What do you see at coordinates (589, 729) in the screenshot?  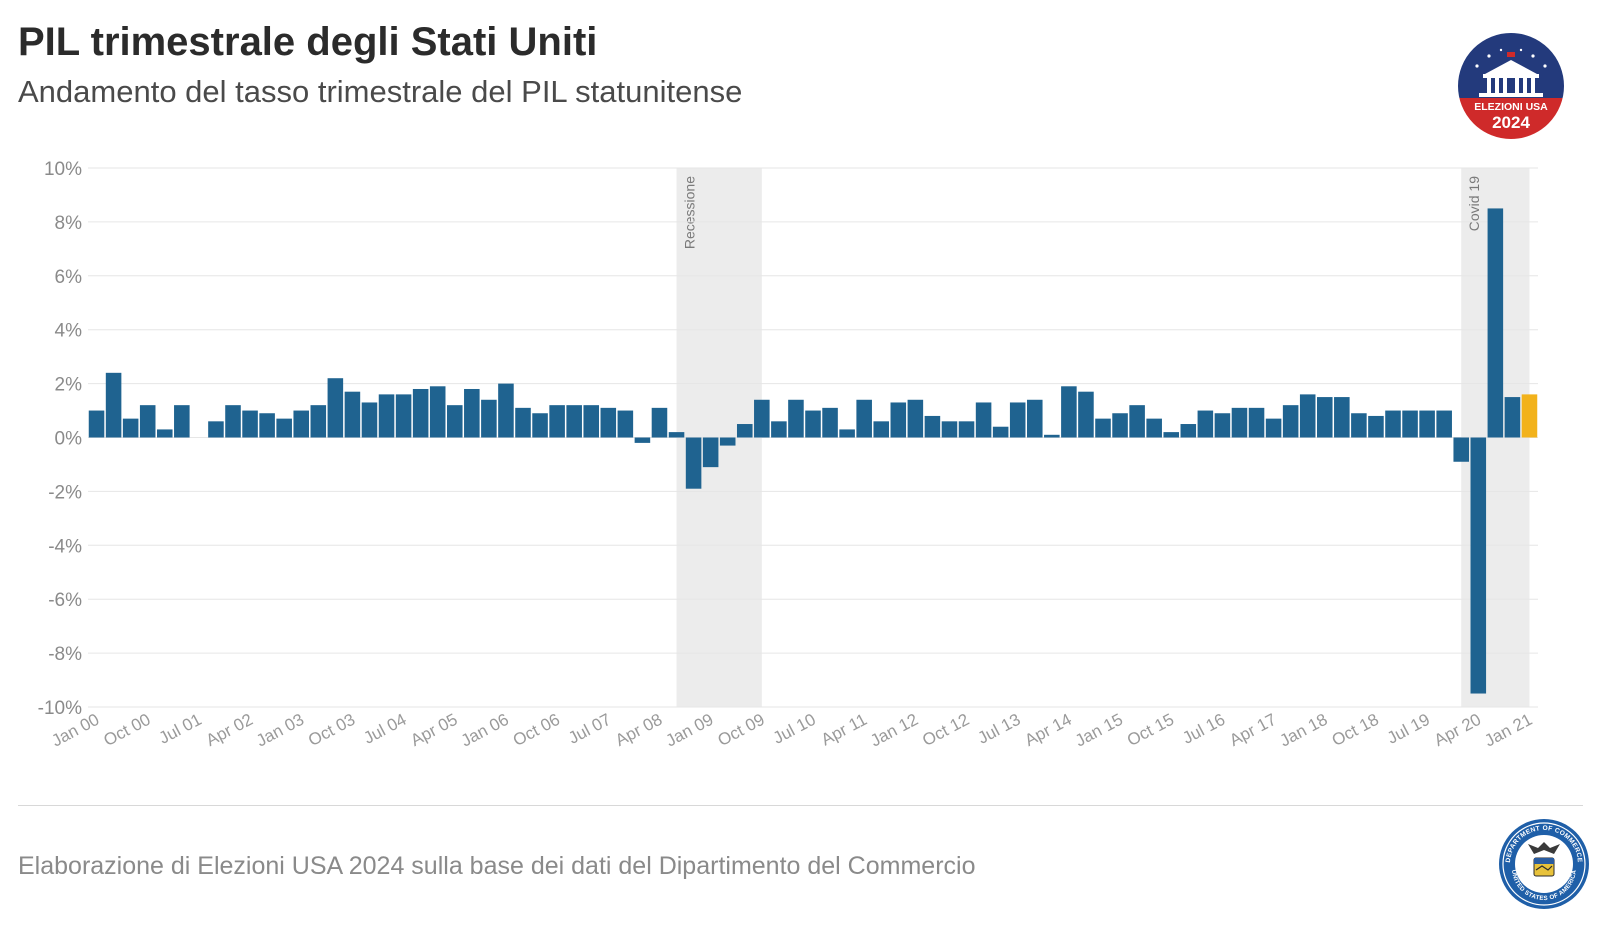 I see `x-tick-label: Jul 07` at bounding box center [589, 729].